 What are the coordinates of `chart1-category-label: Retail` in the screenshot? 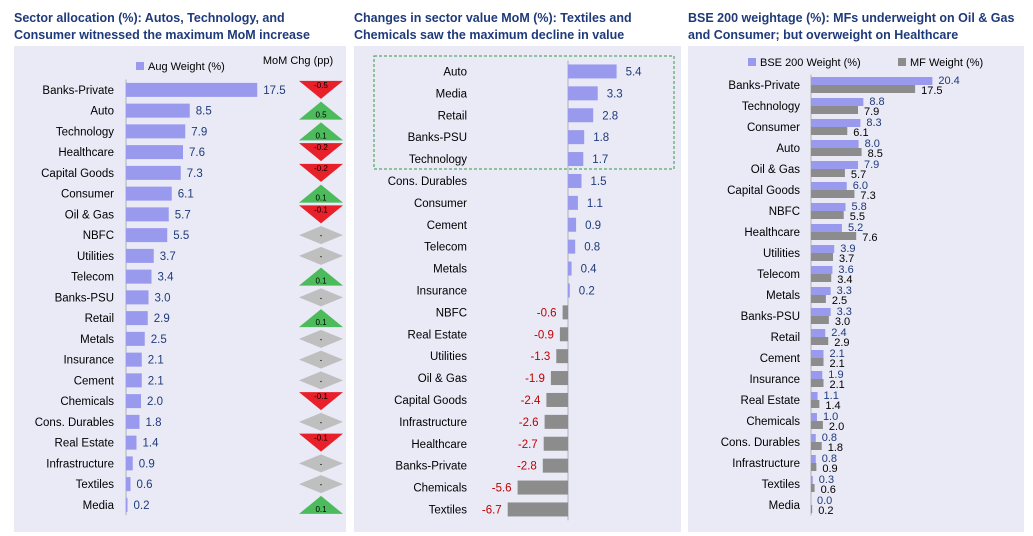 It's located at (99, 319).